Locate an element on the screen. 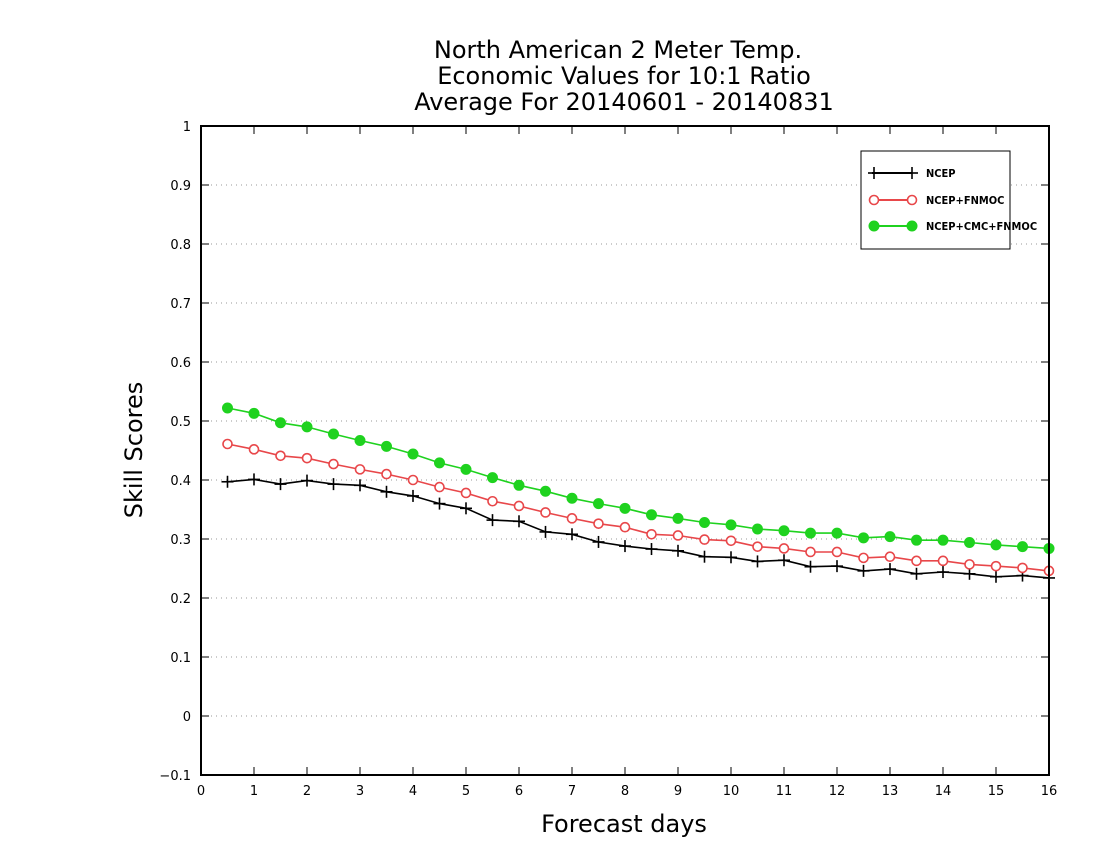 Image resolution: width=1100 pixels, height=850 pixels. series-line-ncep-cmc-fnmoc is located at coordinates (638, 478).